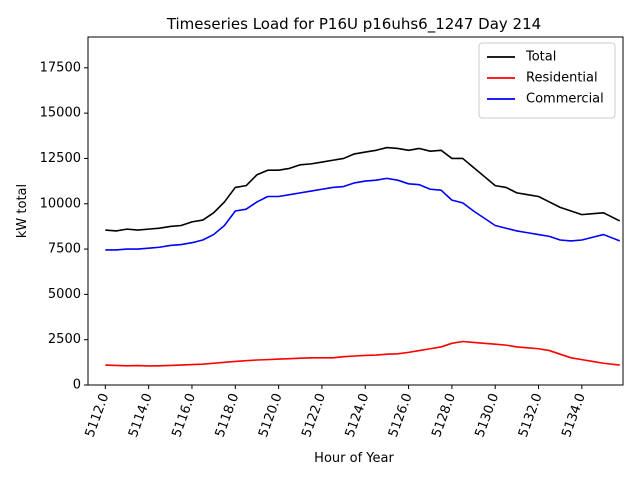 The width and height of the screenshot is (640, 480). What do you see at coordinates (60, 67) in the screenshot?
I see `y-tick-label: 17500` at bounding box center [60, 67].